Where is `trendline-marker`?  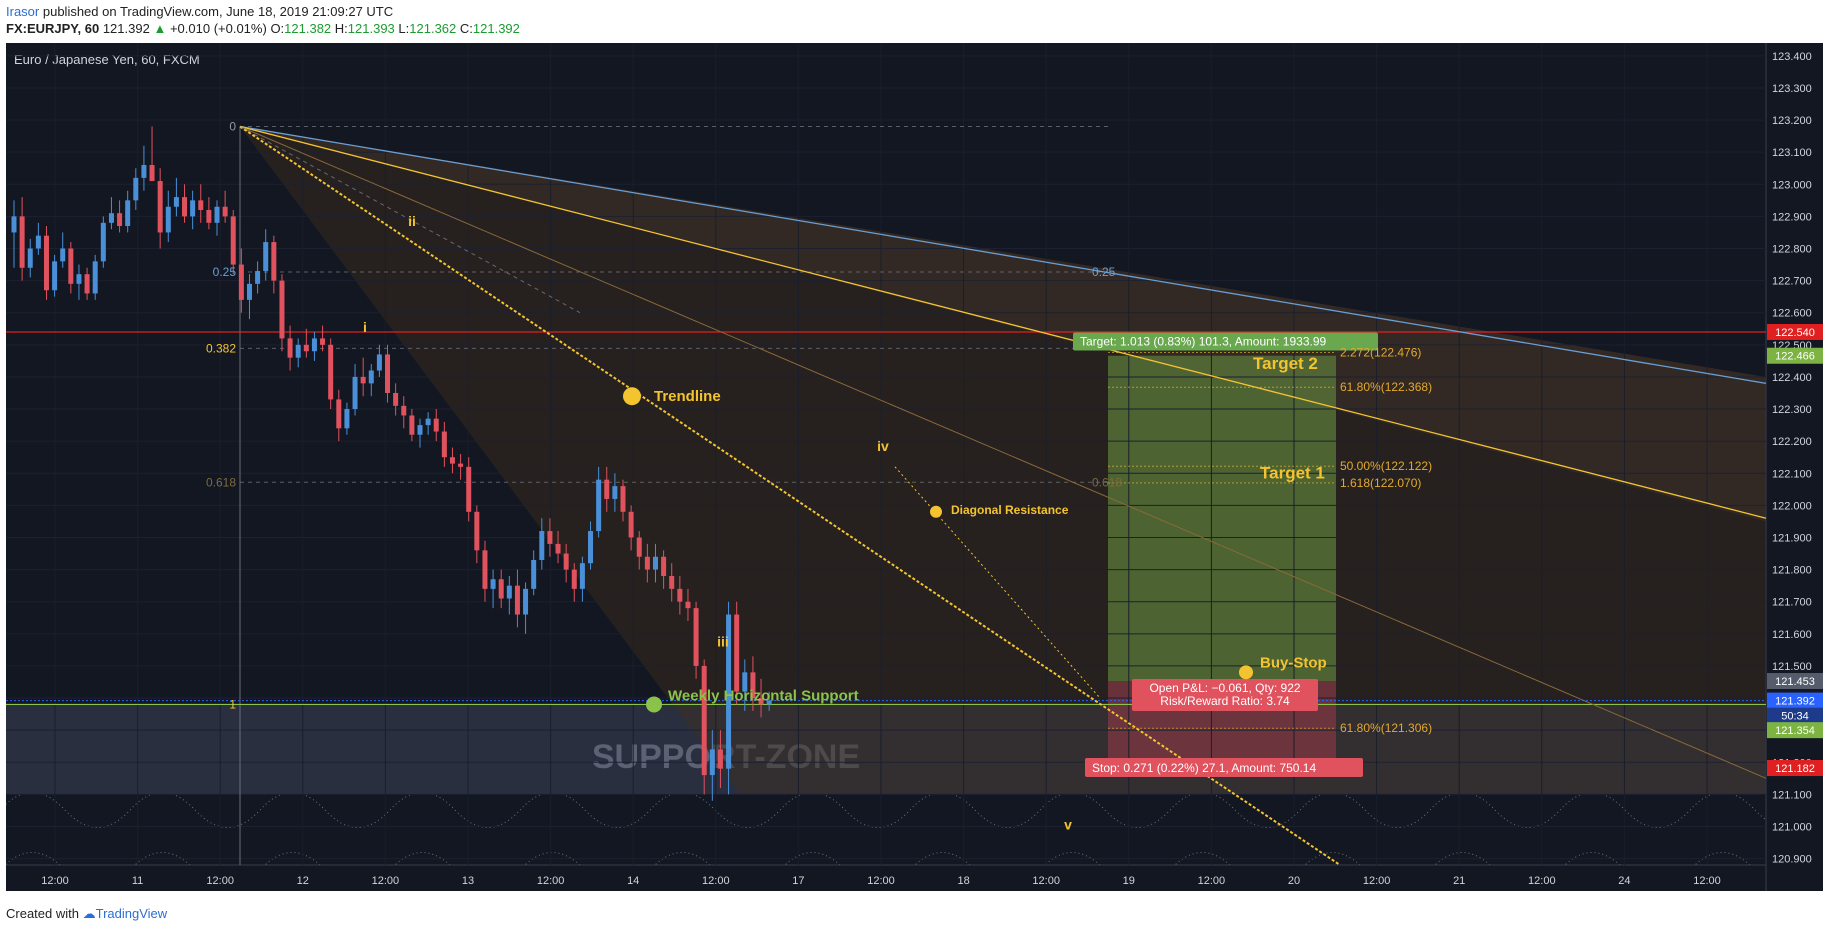 trendline-marker is located at coordinates (632, 396).